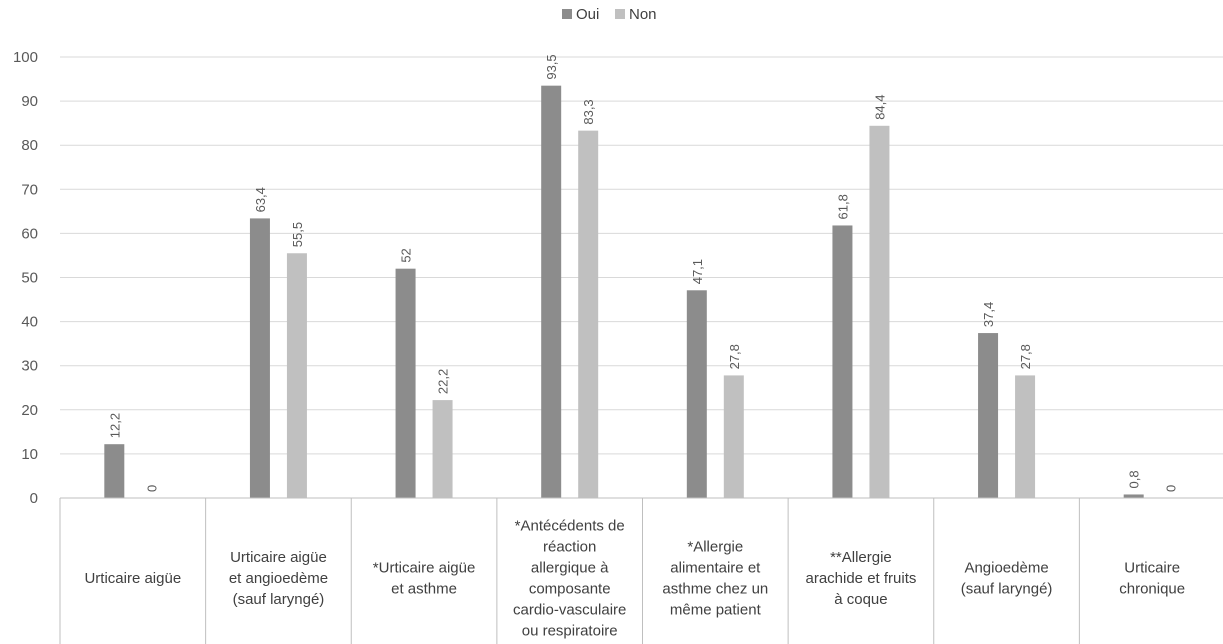 The image size is (1223, 644). Describe the element at coordinates (715, 568) in the screenshot. I see `category-label-line: alimentaire et` at that location.